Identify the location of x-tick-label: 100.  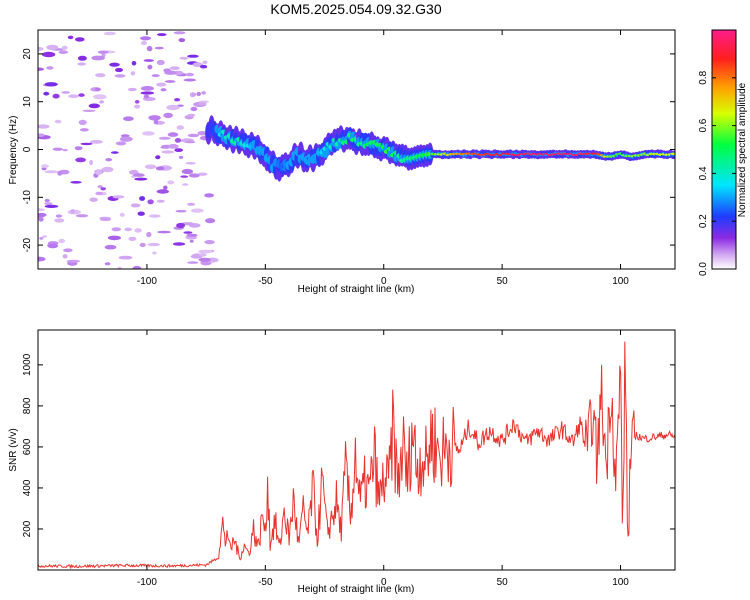
(620, 281).